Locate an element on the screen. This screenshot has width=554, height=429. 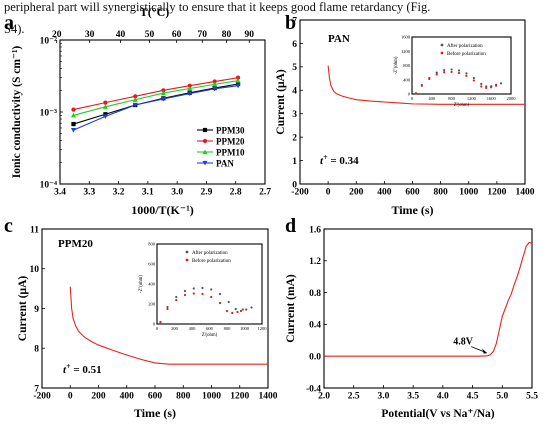
panel-d-x-tick-label: 4.5 is located at coordinates (473, 397).